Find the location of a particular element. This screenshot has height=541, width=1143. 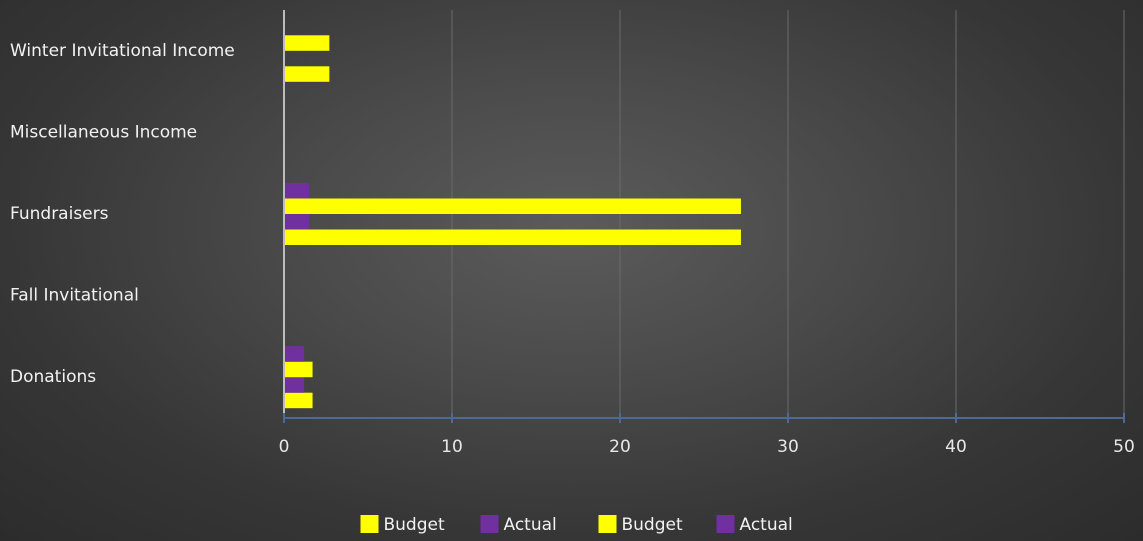

y-tick-label: Winter Invitational Income is located at coordinates (122, 51).